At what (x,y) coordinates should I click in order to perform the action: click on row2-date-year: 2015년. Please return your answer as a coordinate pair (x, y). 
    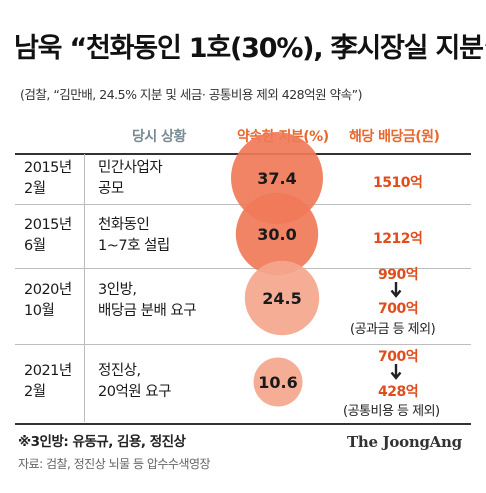
    Looking at the image, I should click on (48, 225).